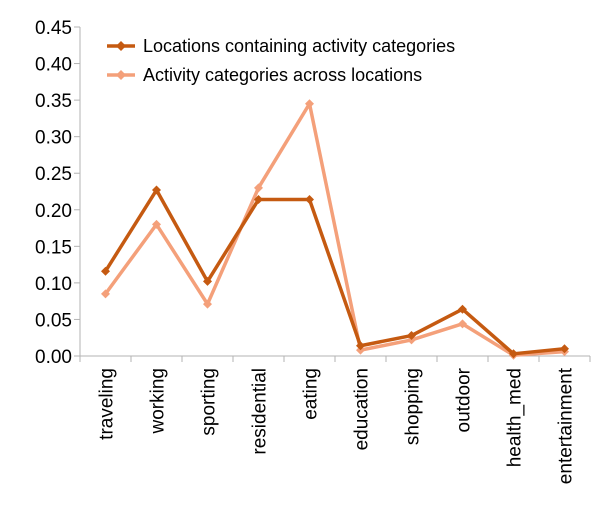  What do you see at coordinates (311, 394) in the screenshot?
I see `x-tick-label: eating` at bounding box center [311, 394].